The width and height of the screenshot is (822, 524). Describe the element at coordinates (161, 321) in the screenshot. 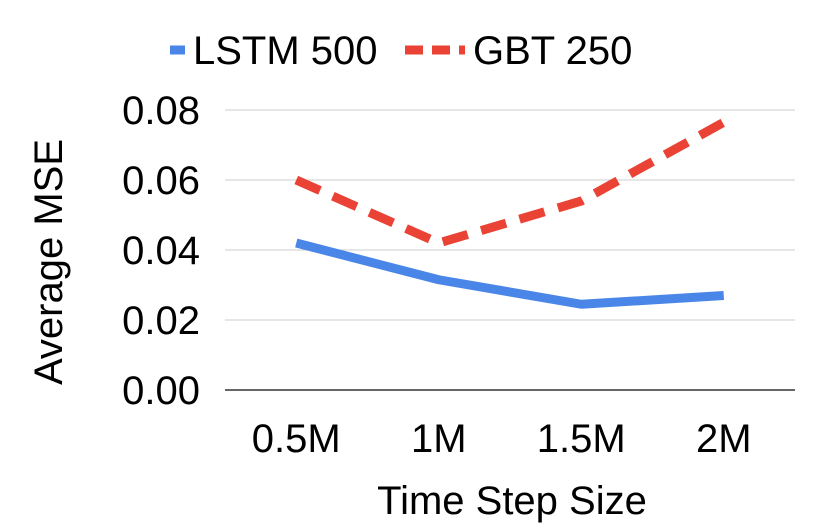

I see `y-tick-label: 0.02` at that location.